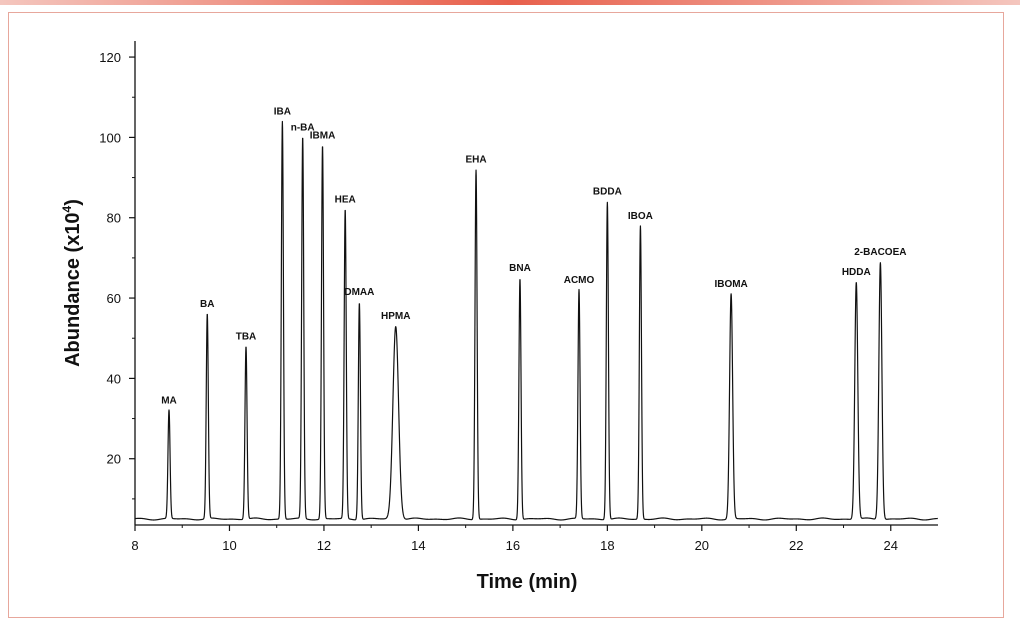  I want to click on peak-label: 2-BACOEA, so click(880, 252).